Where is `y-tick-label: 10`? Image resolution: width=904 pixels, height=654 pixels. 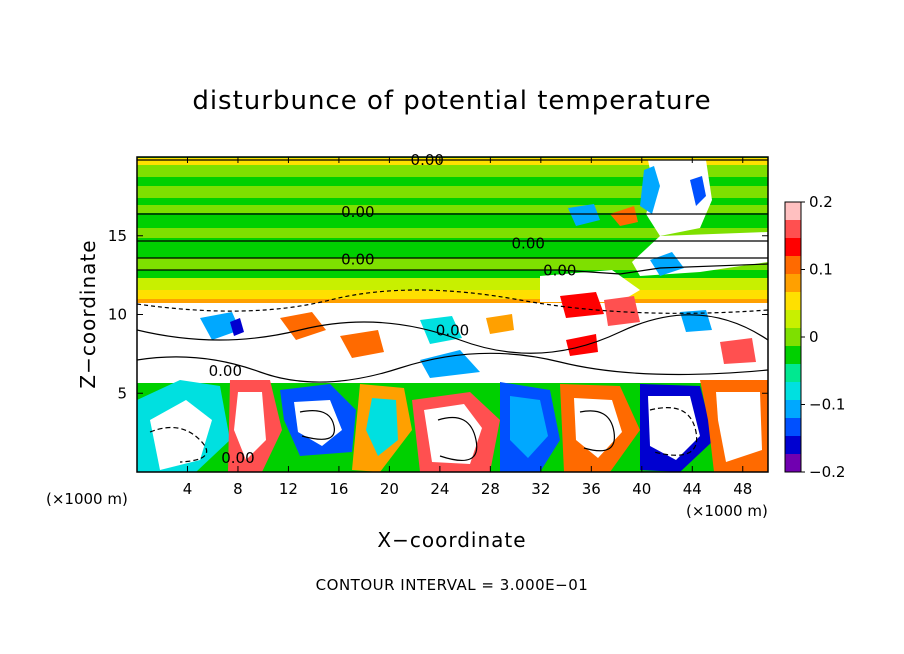
y-tick-label: 10 is located at coordinates (117, 315).